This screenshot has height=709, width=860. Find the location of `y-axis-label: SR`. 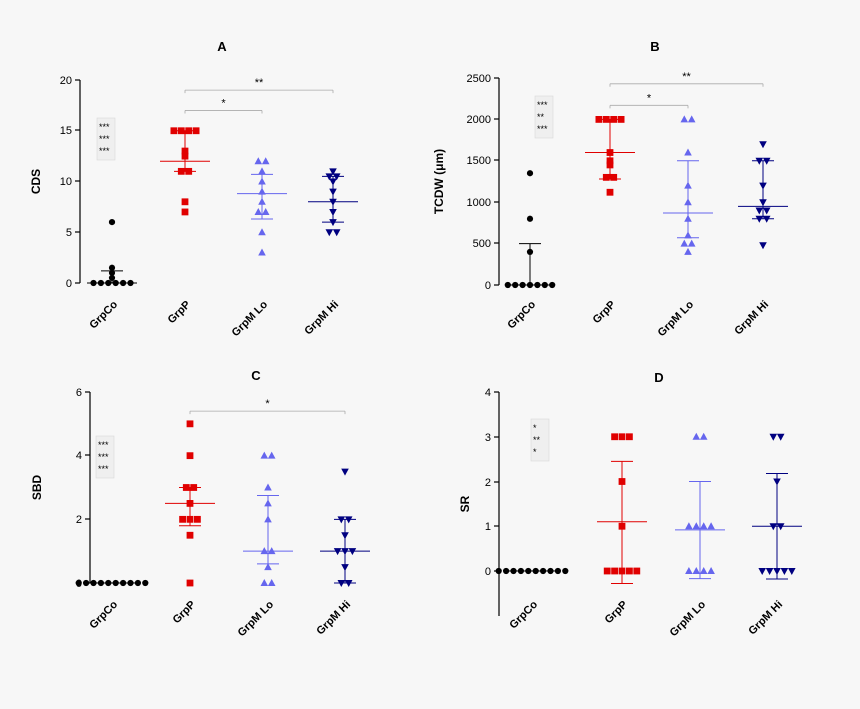

y-axis-label: SR is located at coordinates (465, 503).